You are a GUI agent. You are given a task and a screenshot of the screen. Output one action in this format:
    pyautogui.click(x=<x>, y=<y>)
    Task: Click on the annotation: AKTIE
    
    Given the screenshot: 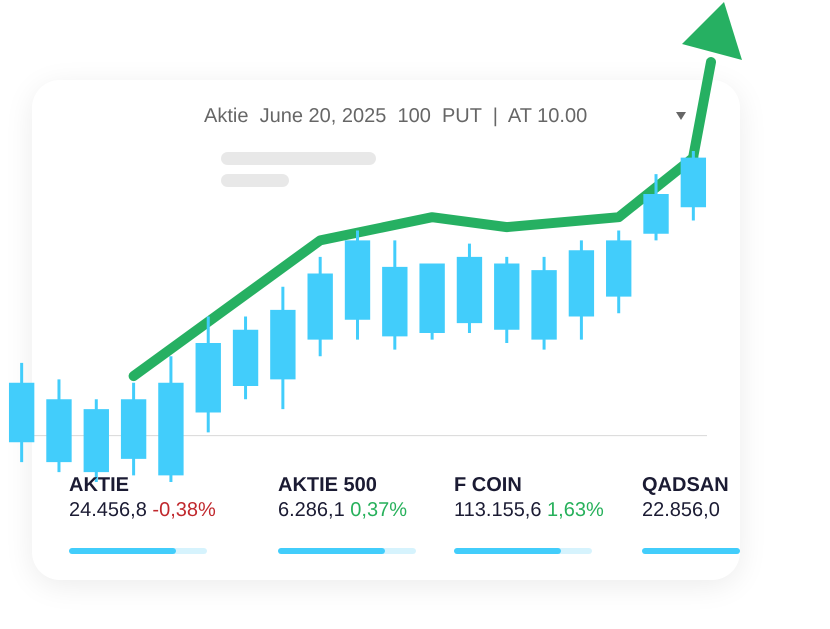 What is the action you would take?
    pyautogui.click(x=99, y=485)
    